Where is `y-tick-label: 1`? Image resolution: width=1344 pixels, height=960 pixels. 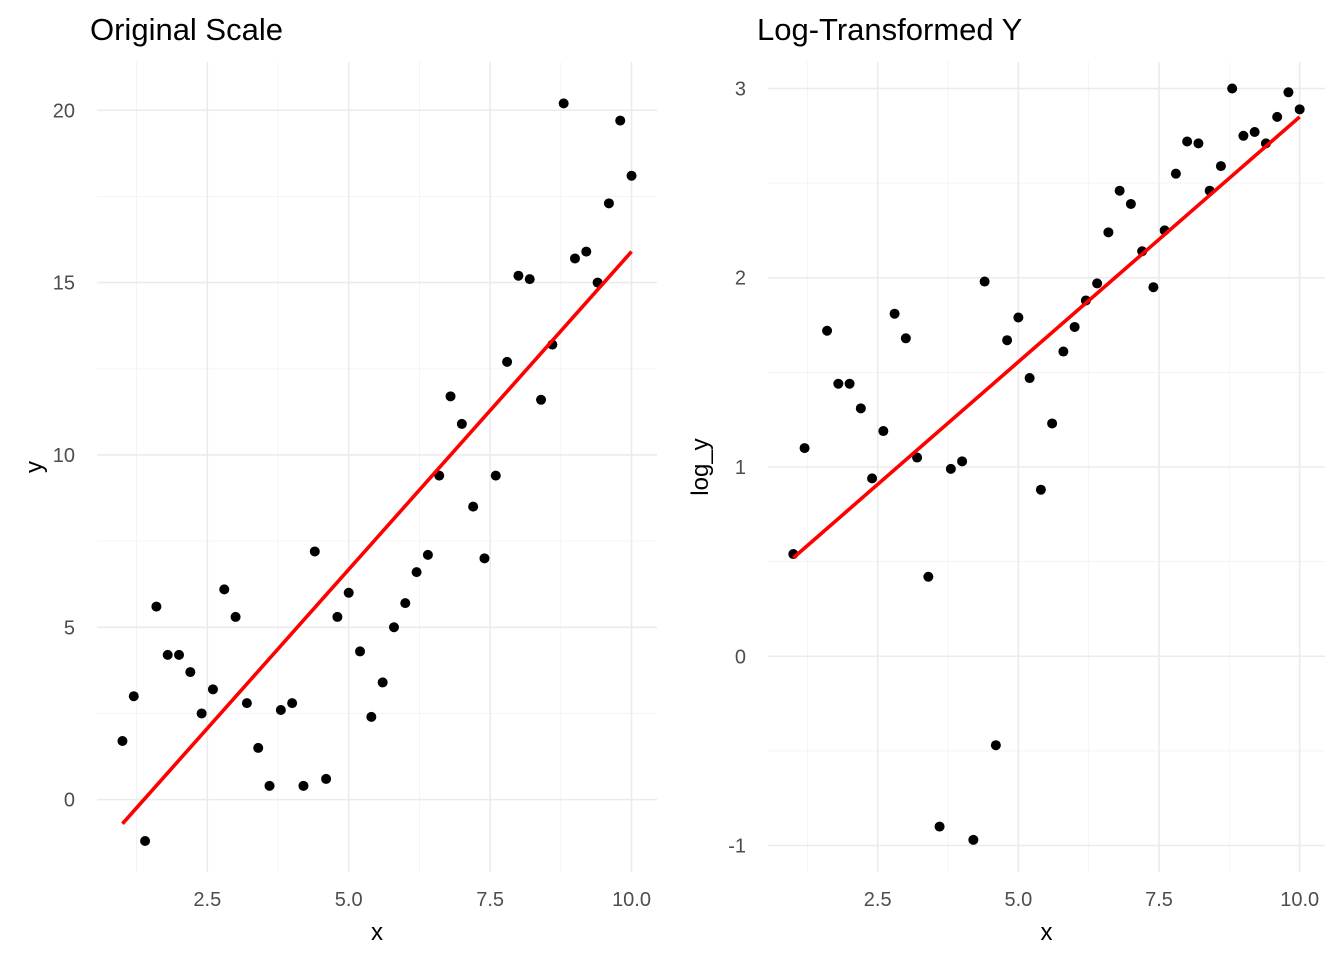 y-tick-label: 1 is located at coordinates (740, 468).